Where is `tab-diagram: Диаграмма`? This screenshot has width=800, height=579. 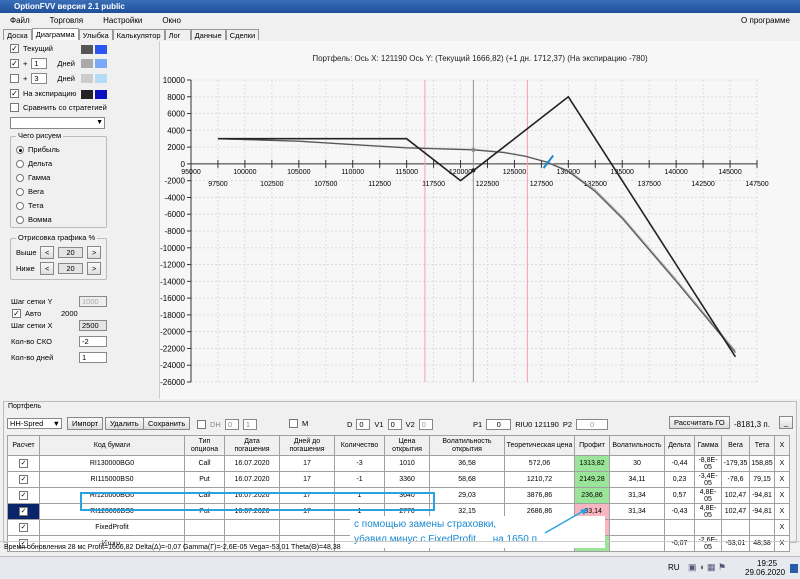 tab-diagram: Диаграмма is located at coordinates (55, 34).